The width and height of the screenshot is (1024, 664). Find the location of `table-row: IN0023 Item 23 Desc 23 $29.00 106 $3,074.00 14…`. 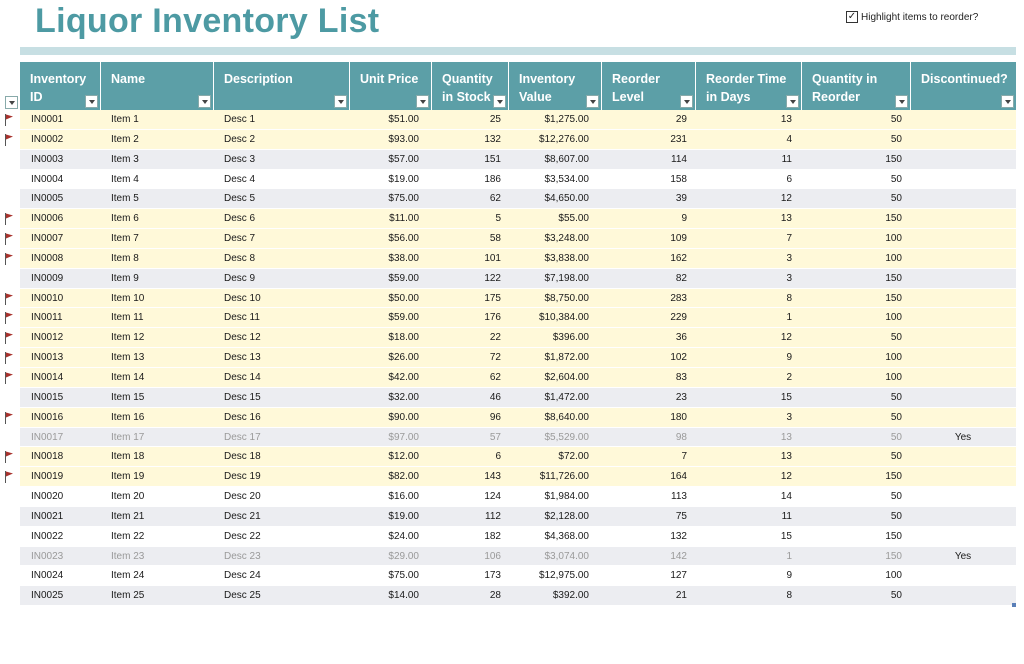

table-row: IN0023 Item 23 Desc 23 $29.00 106 $3,074.00 14… is located at coordinates (512, 556).